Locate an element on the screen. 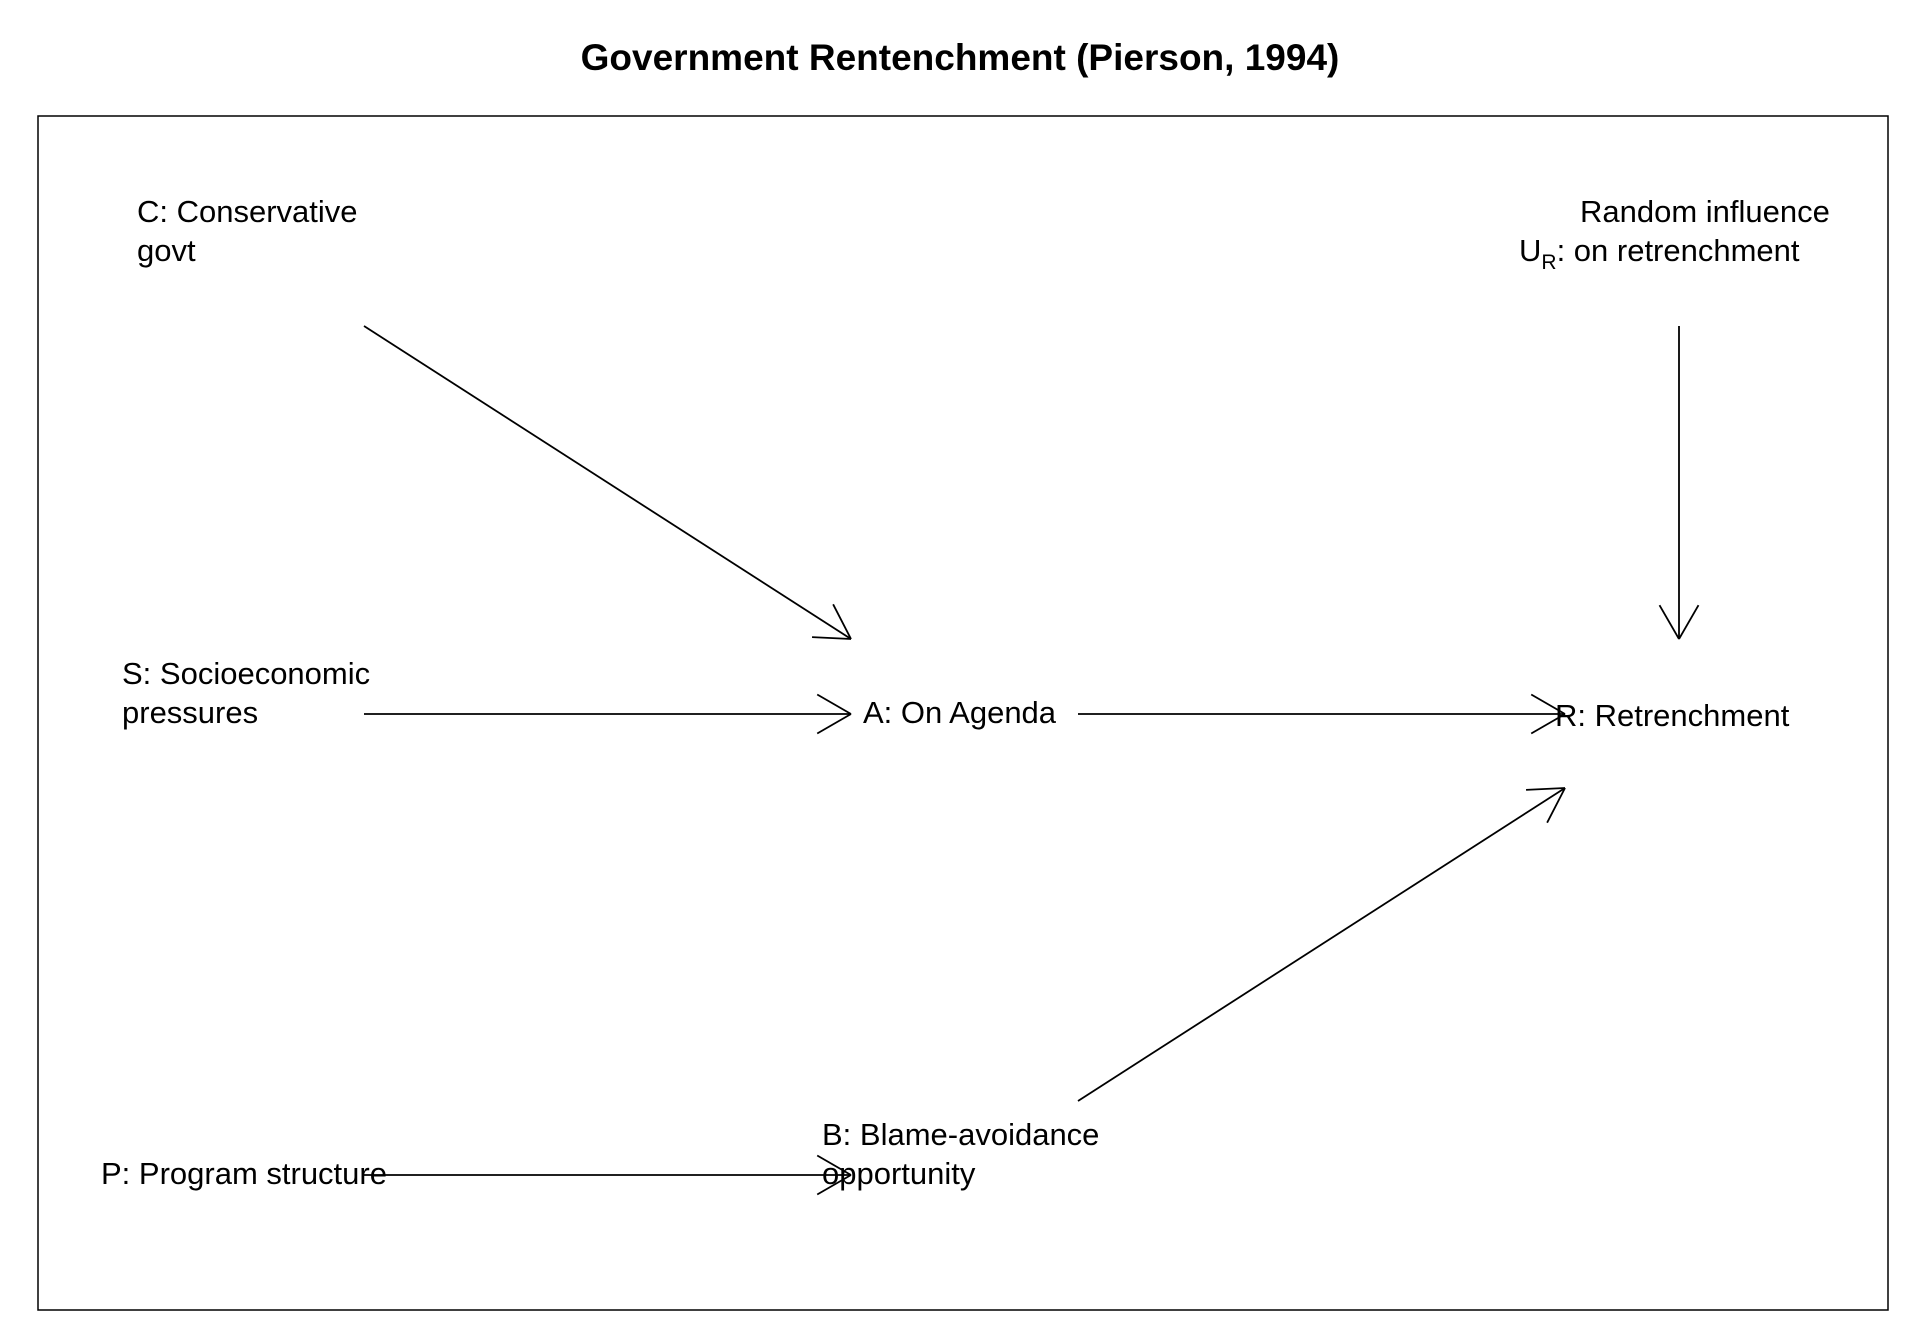 The width and height of the screenshot is (1920, 1344). node-c-conservative-govt: C: Conservative govt is located at coordinates (247, 231).